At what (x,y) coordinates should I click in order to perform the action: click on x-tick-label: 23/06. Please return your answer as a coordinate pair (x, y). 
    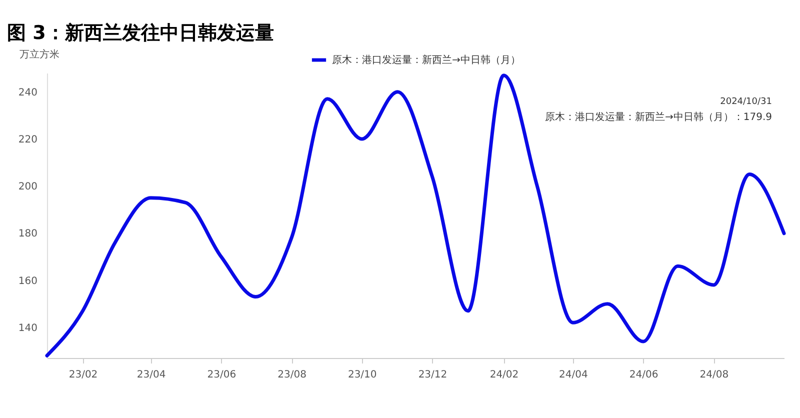
    Looking at the image, I should click on (221, 375).